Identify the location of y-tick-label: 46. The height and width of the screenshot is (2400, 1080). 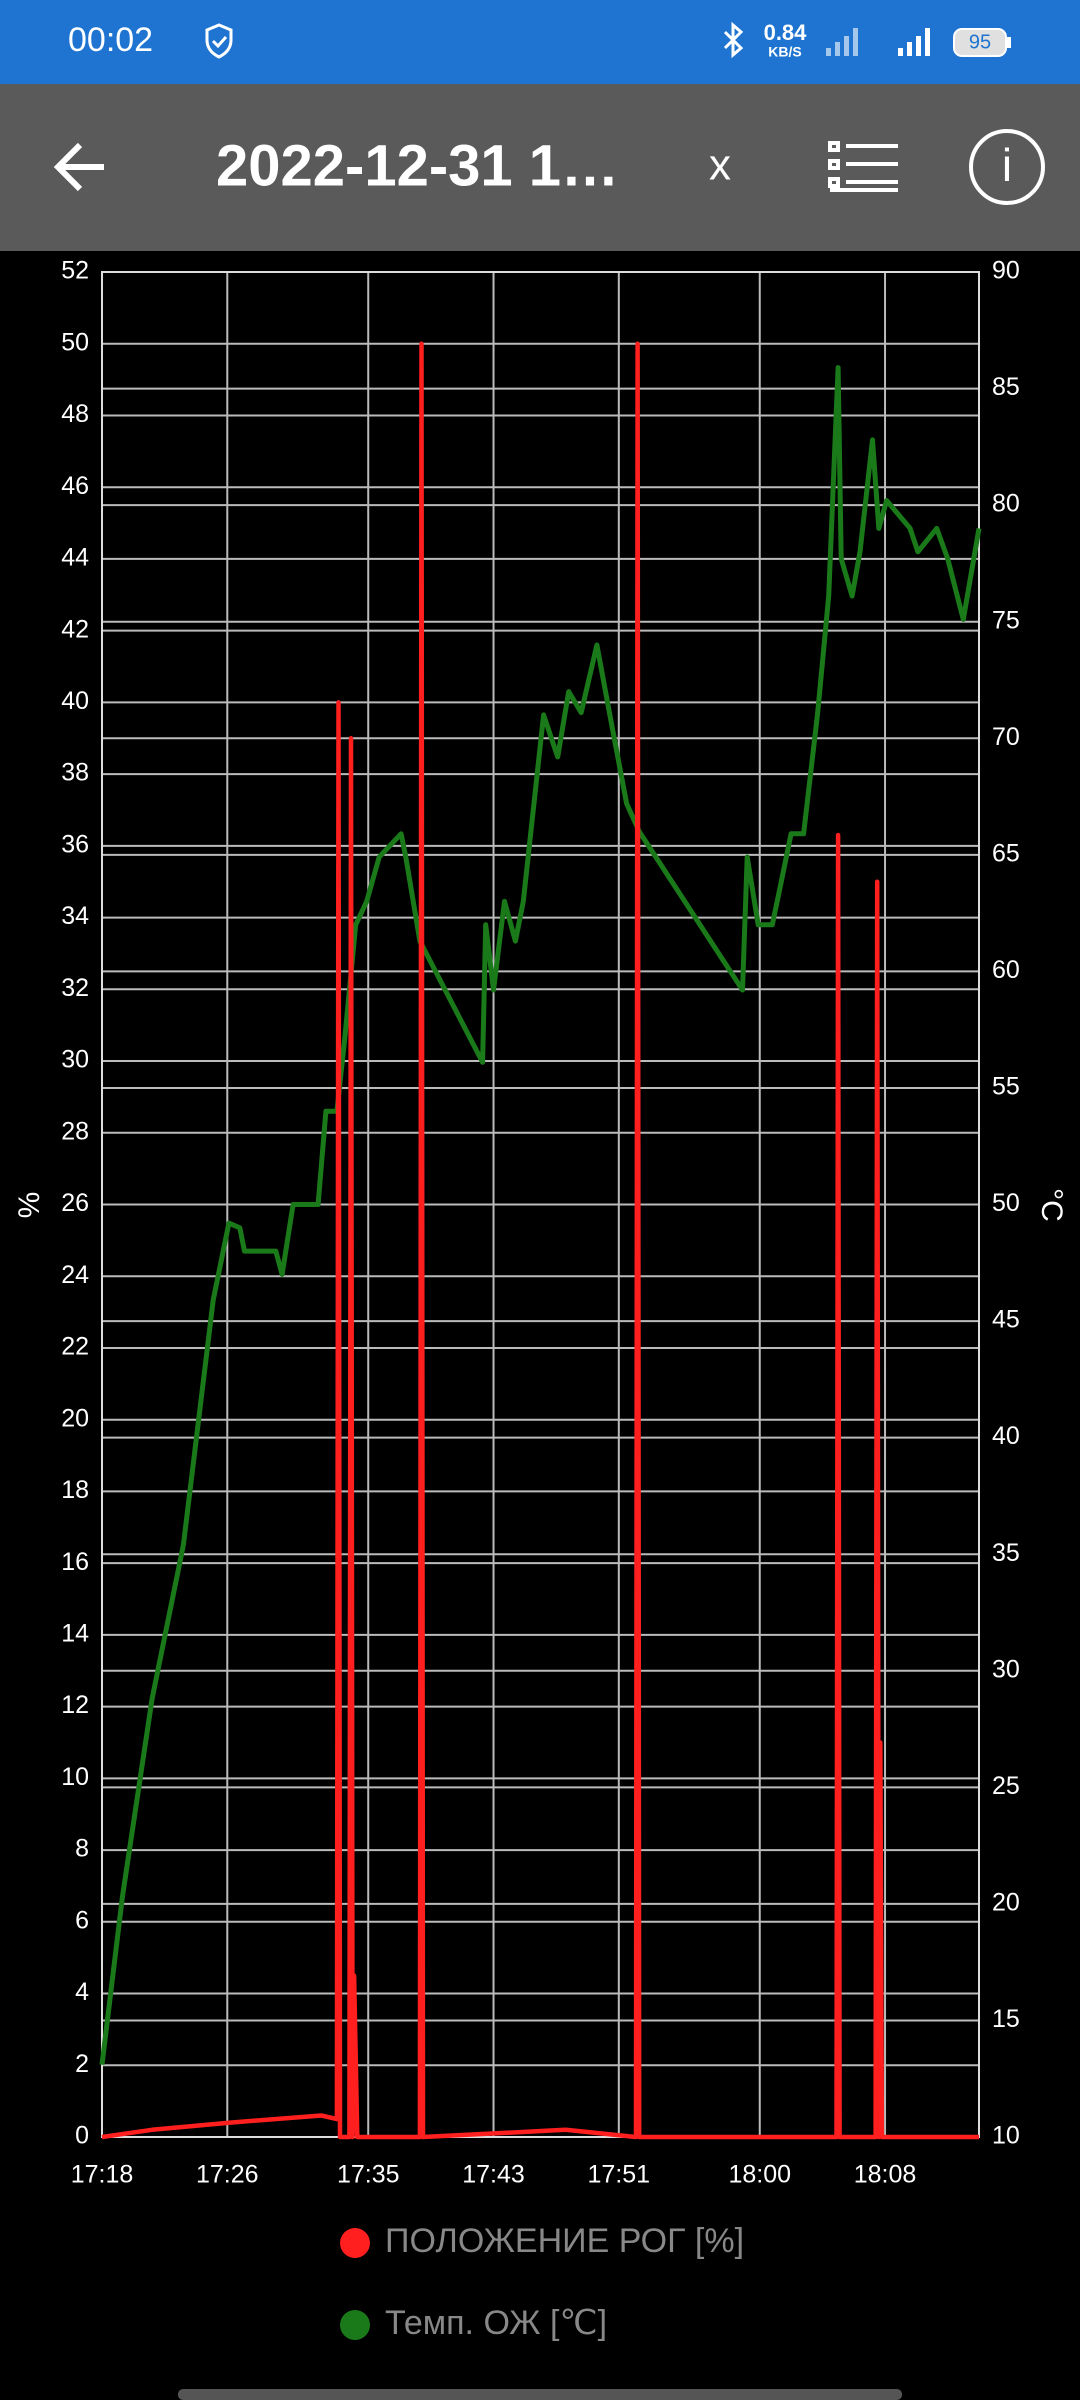
(75, 486).